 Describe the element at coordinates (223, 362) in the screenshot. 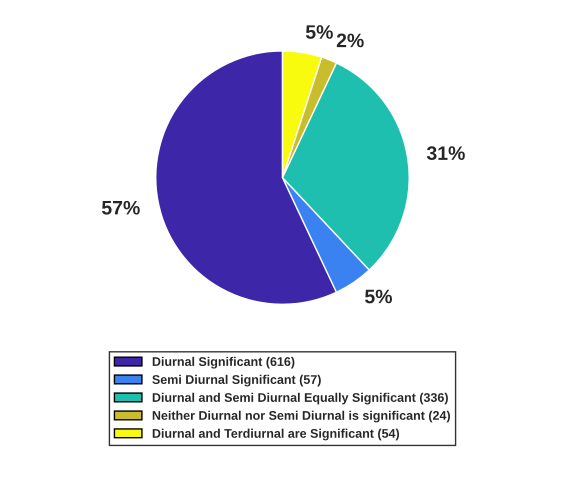

I see `legend-label: Diurnal Significant (616)` at that location.